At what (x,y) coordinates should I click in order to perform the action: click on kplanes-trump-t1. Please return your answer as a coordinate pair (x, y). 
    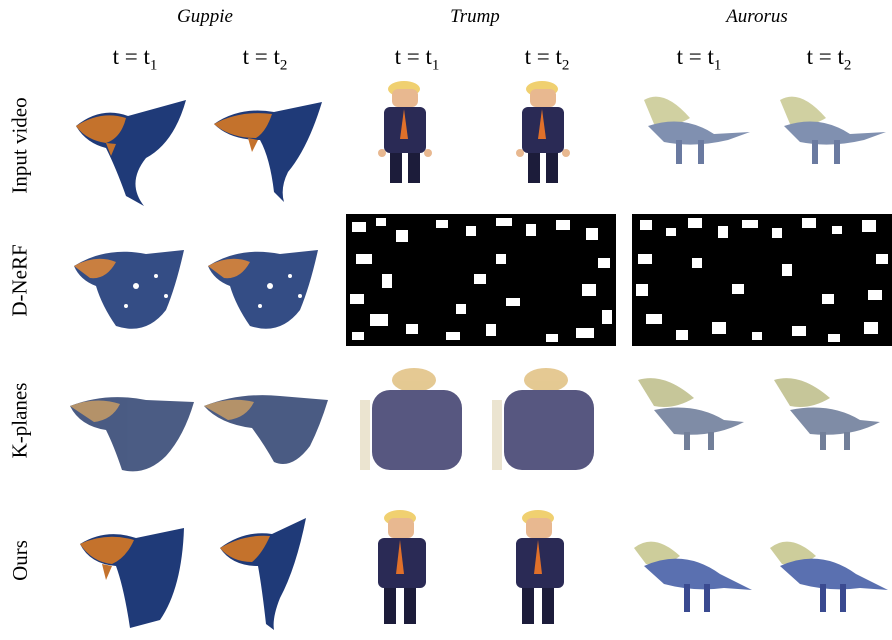
    Looking at the image, I should click on (417, 422).